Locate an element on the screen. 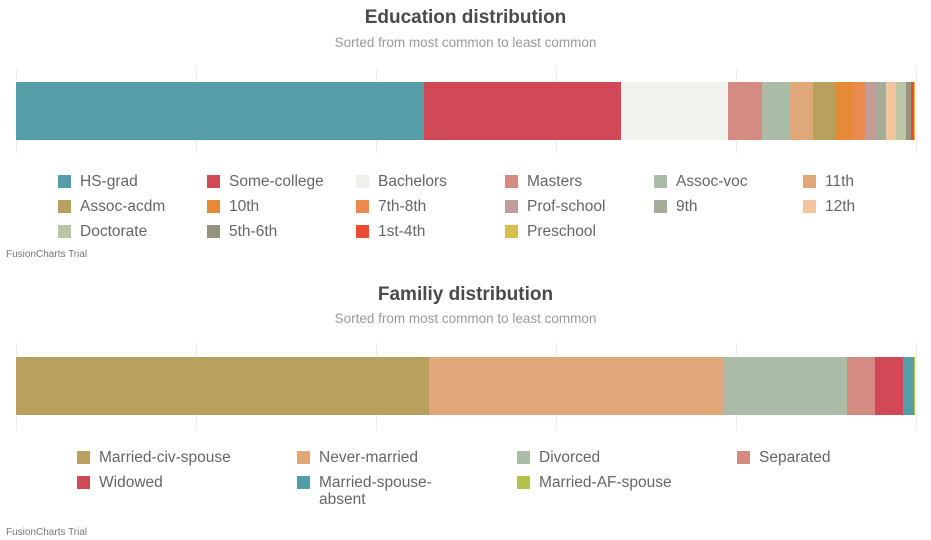 The width and height of the screenshot is (931, 540). bar-segment-12th is located at coordinates (891, 111).